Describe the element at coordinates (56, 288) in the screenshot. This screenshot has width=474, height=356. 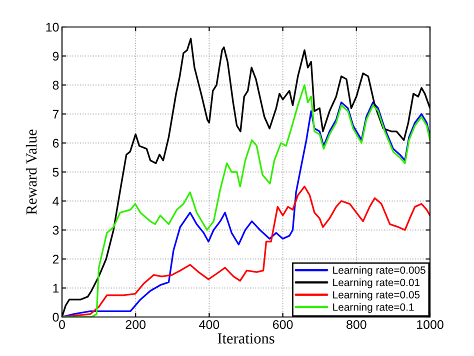
I see `y-tick-label: 1` at that location.